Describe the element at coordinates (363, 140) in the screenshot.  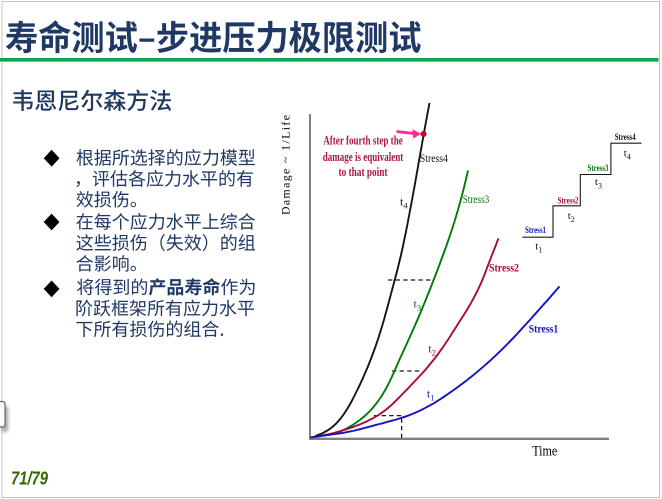
I see `svg-text: After fourth step the` at that location.